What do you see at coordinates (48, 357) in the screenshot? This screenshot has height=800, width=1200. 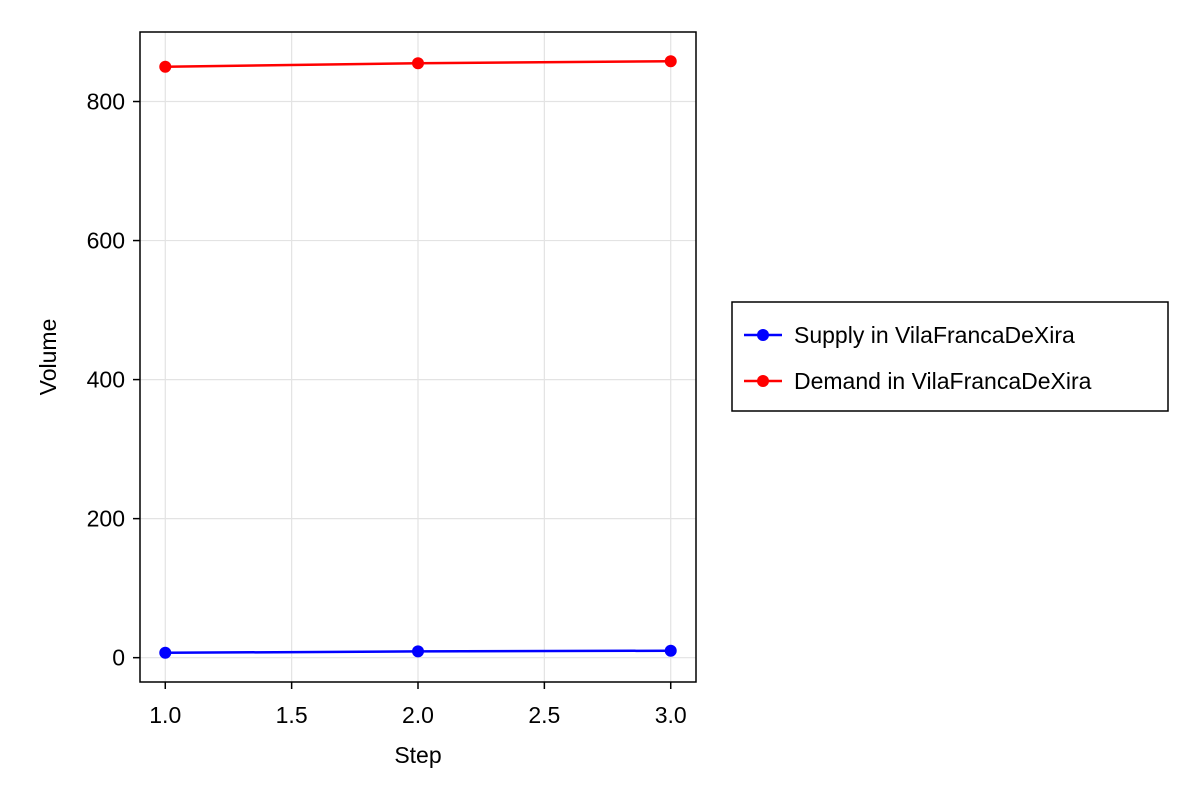 I see `y-axis-title: Volume` at bounding box center [48, 357].